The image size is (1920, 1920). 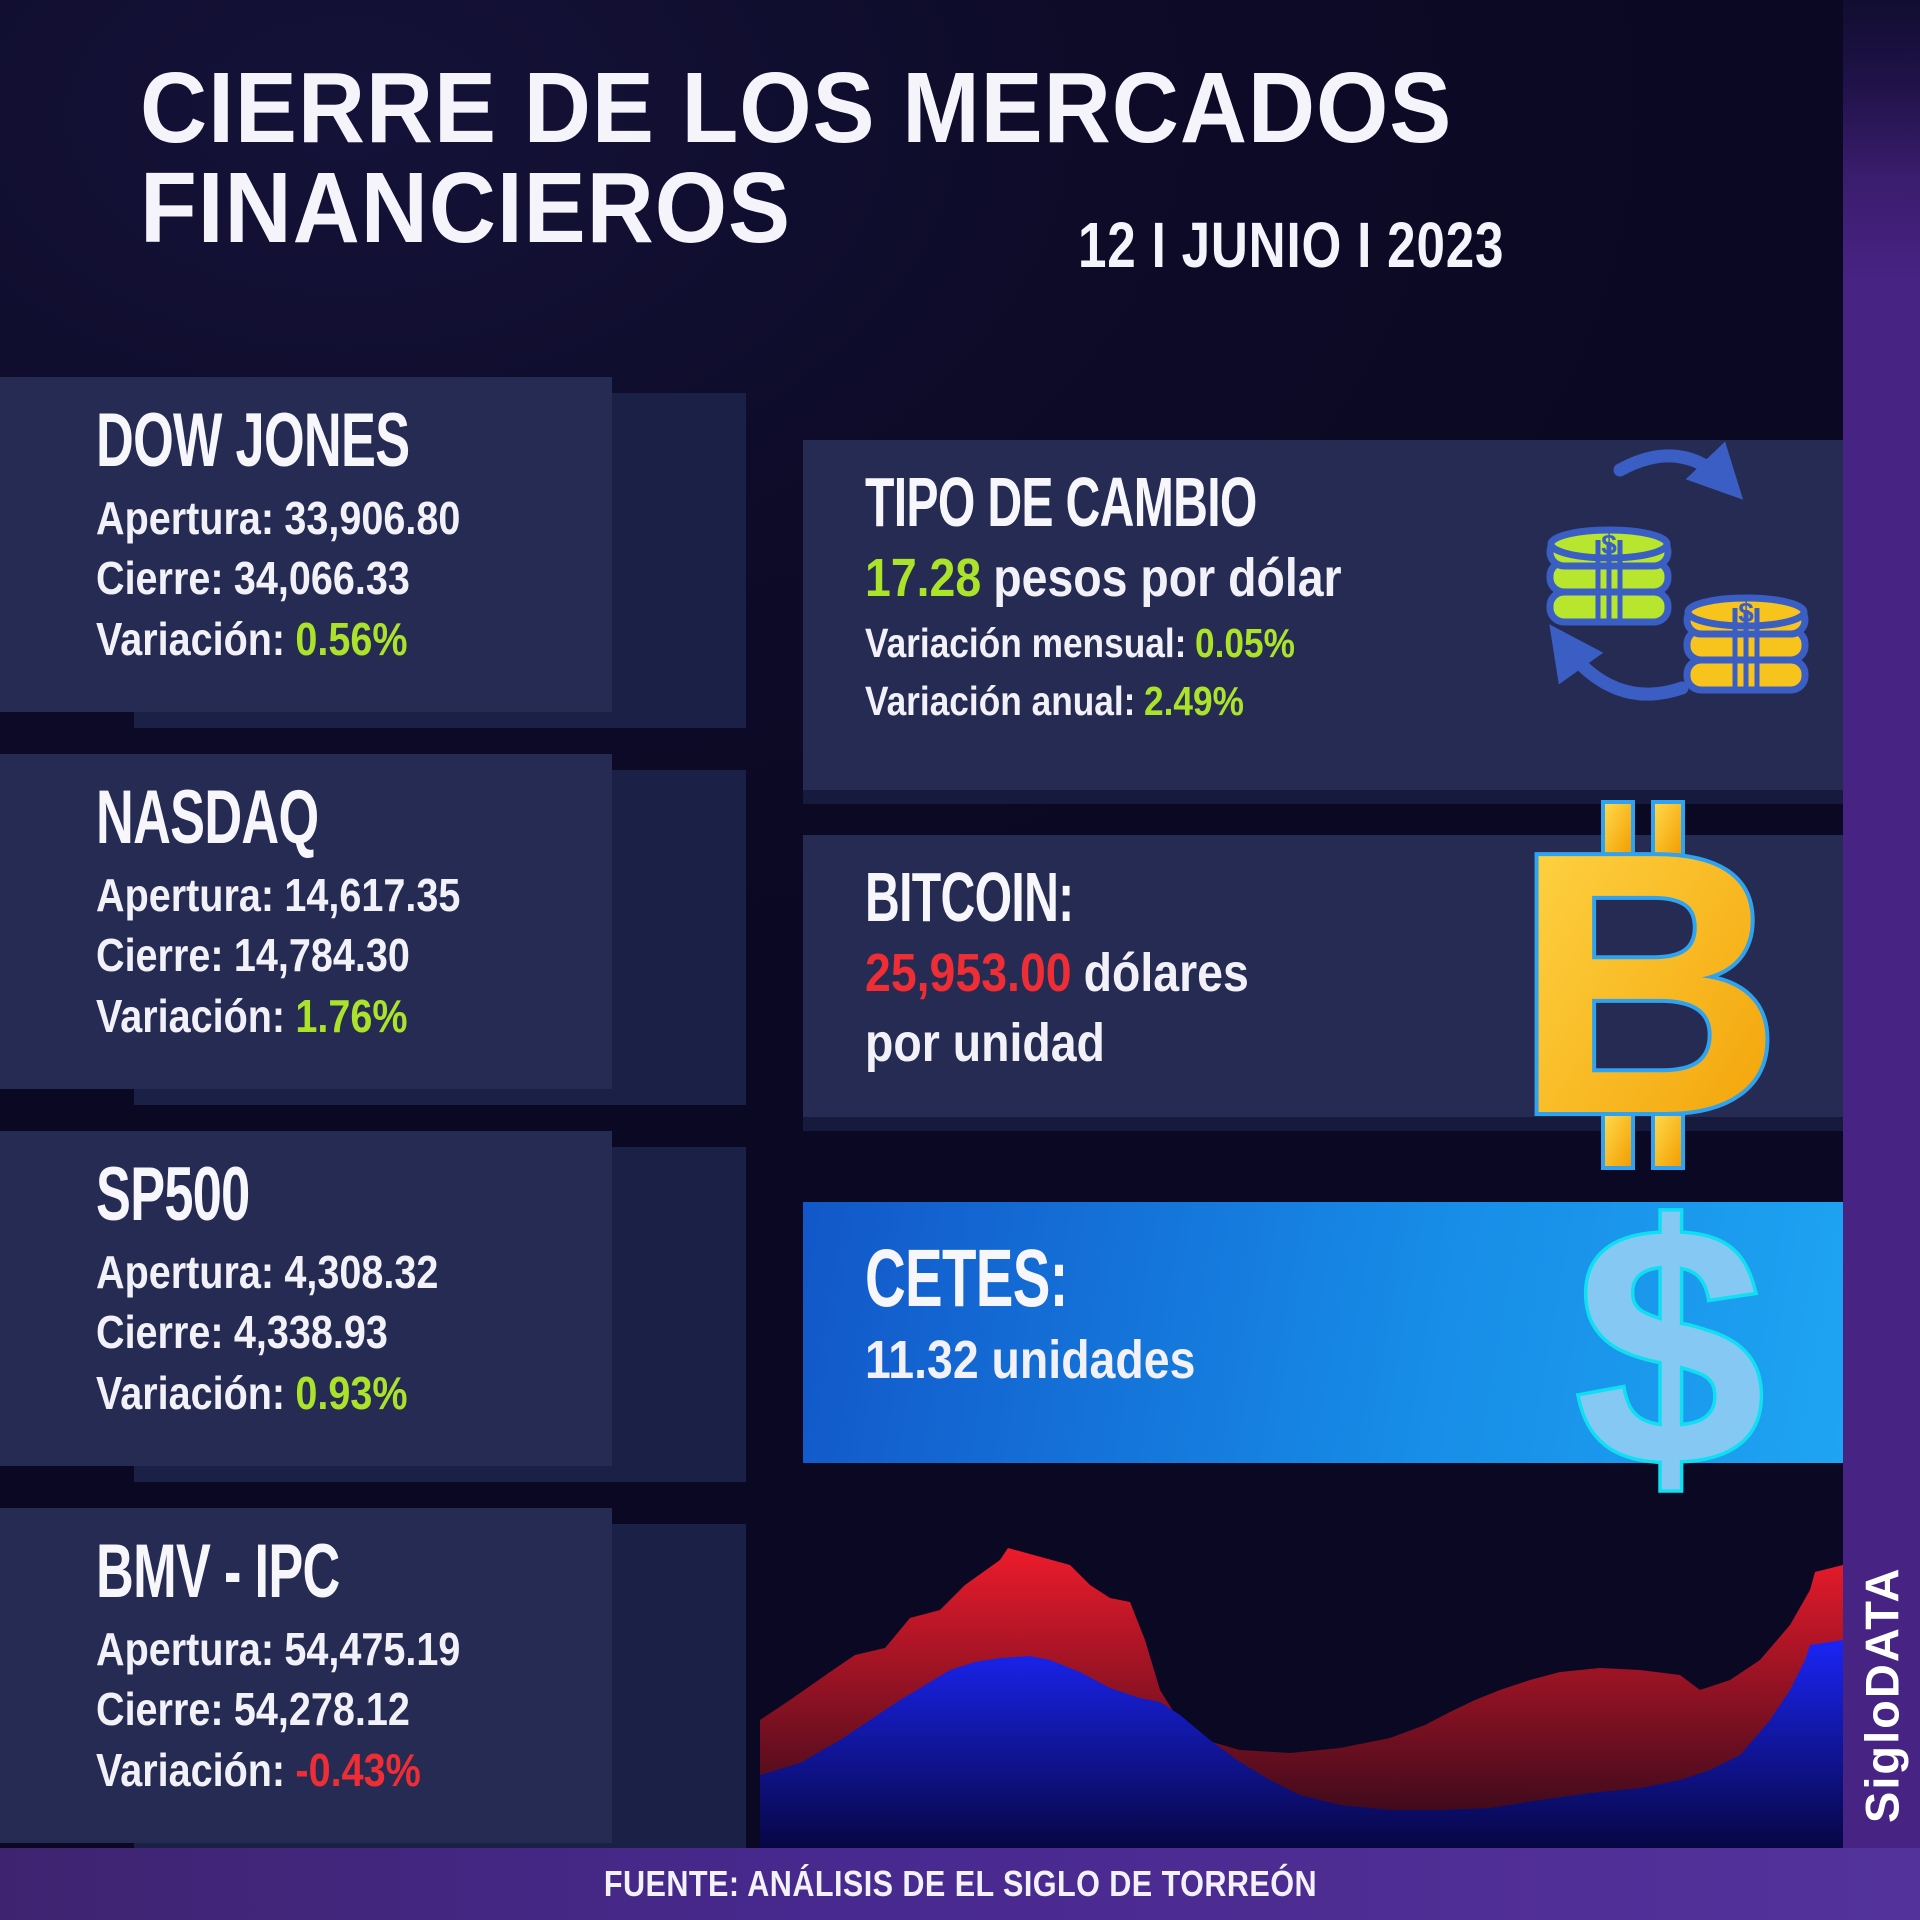 I want to click on index-open-line: Apertura: 4,308.32, so click(x=402, y=1272).